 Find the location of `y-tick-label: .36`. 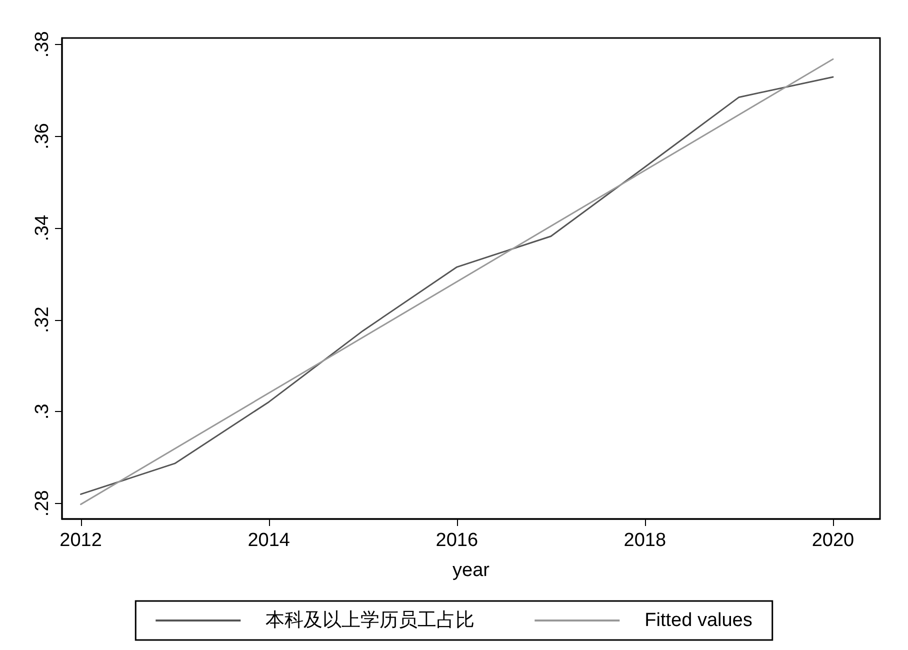

y-tick-label: .36 is located at coordinates (42, 136).